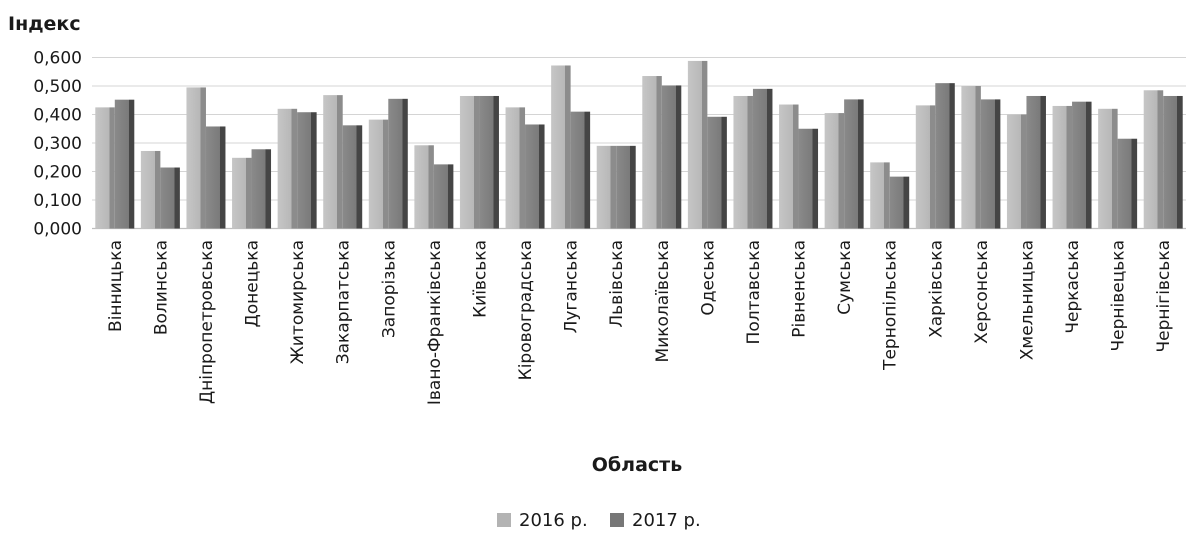 The image size is (1190, 535). Describe the element at coordinates (57, 201) in the screenshot. I see `y-tick-label: 0,100` at that location.